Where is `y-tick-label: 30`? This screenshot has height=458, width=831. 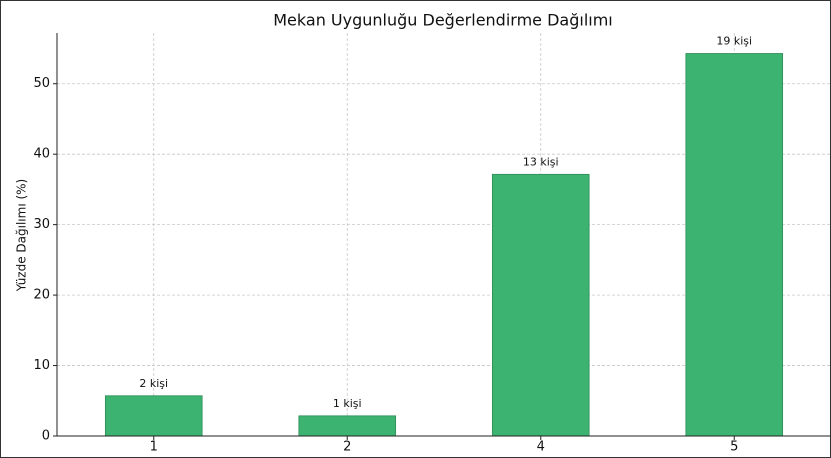
y-tick-label: 30 is located at coordinates (41, 224).